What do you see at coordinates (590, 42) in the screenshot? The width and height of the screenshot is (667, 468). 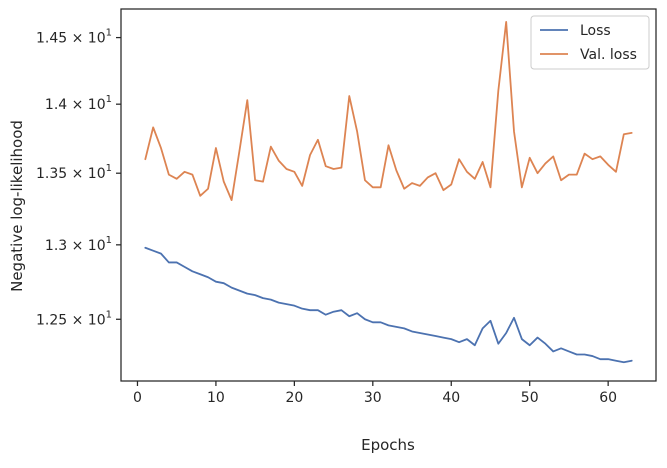 I see `legend: Loss Val. loss` at bounding box center [590, 42].